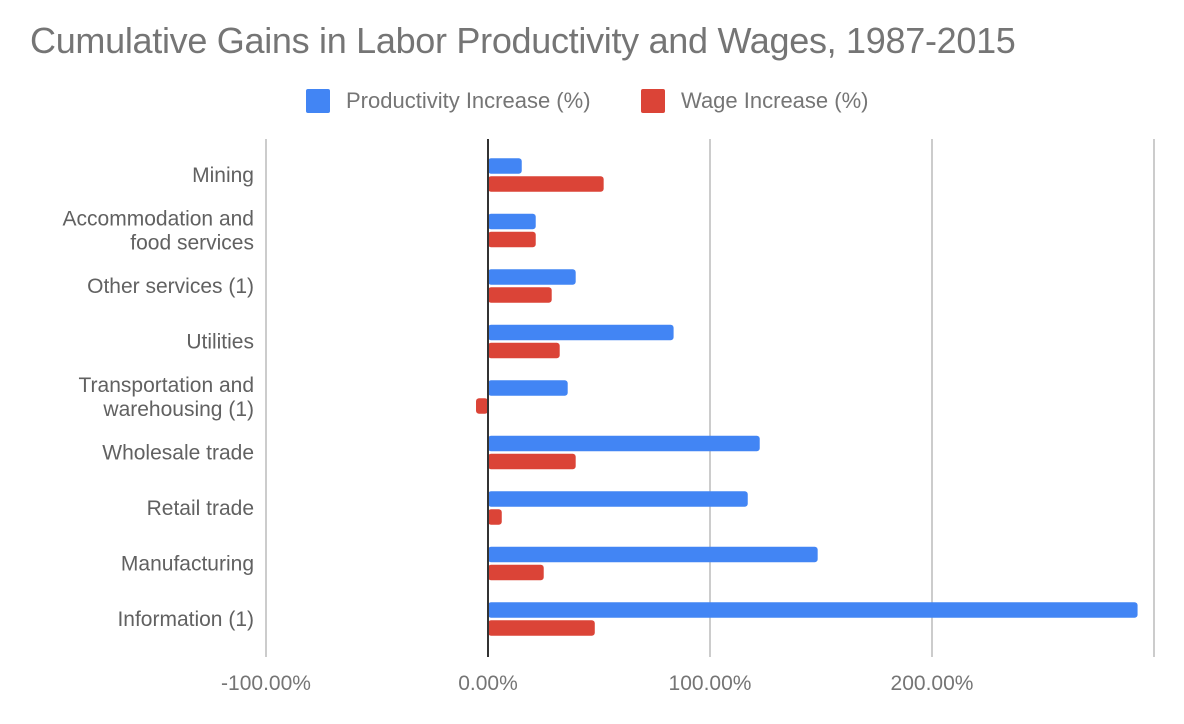 This screenshot has width=1184, height=724. What do you see at coordinates (775, 100) in the screenshot?
I see `legend-label-wage: Wage Increase (%)` at bounding box center [775, 100].